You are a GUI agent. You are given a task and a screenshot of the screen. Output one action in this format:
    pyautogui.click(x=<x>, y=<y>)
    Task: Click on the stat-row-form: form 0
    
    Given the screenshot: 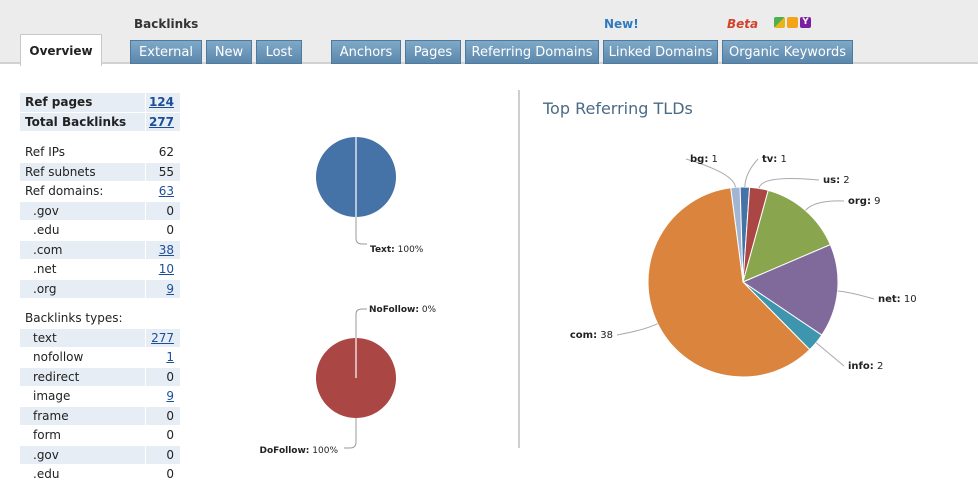 What is the action you would take?
    pyautogui.click(x=100, y=436)
    